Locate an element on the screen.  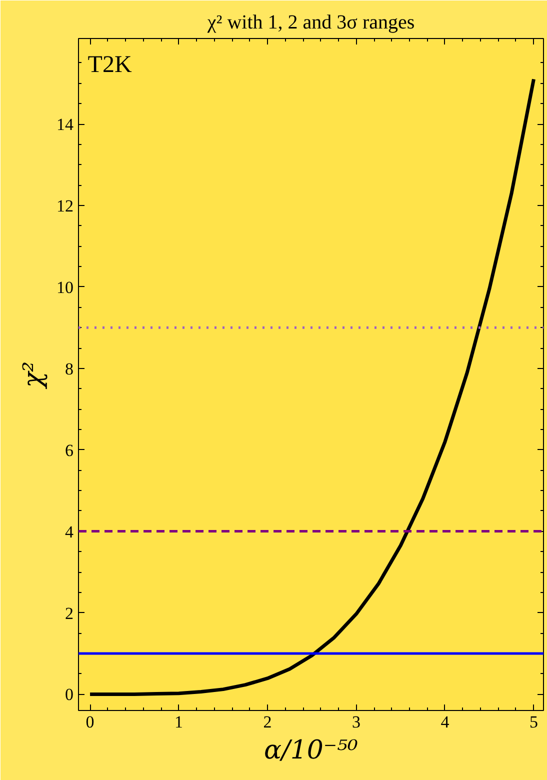
y-tick-label: 14 is located at coordinates (65, 124).